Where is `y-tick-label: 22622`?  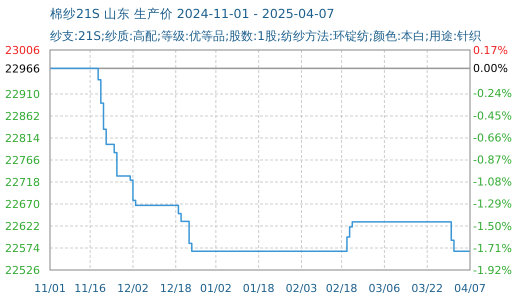 y-tick-label: 22622 is located at coordinates (22, 226).